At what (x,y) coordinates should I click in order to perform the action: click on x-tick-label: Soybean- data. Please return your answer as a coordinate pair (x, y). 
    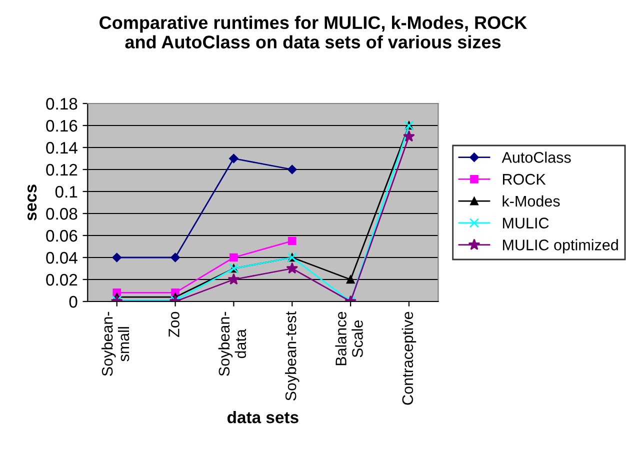
    Looking at the image, I should click on (232, 344).